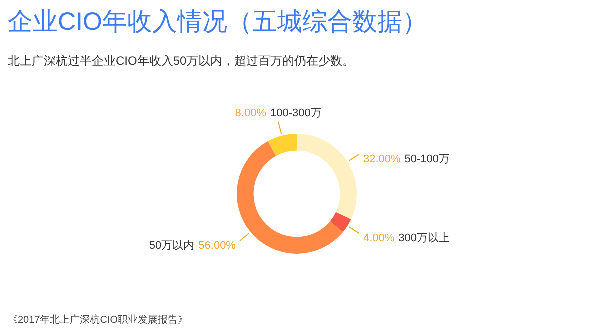  What do you see at coordinates (296, 113) in the screenshot?
I see `slice-label: 100-300万` at bounding box center [296, 113].